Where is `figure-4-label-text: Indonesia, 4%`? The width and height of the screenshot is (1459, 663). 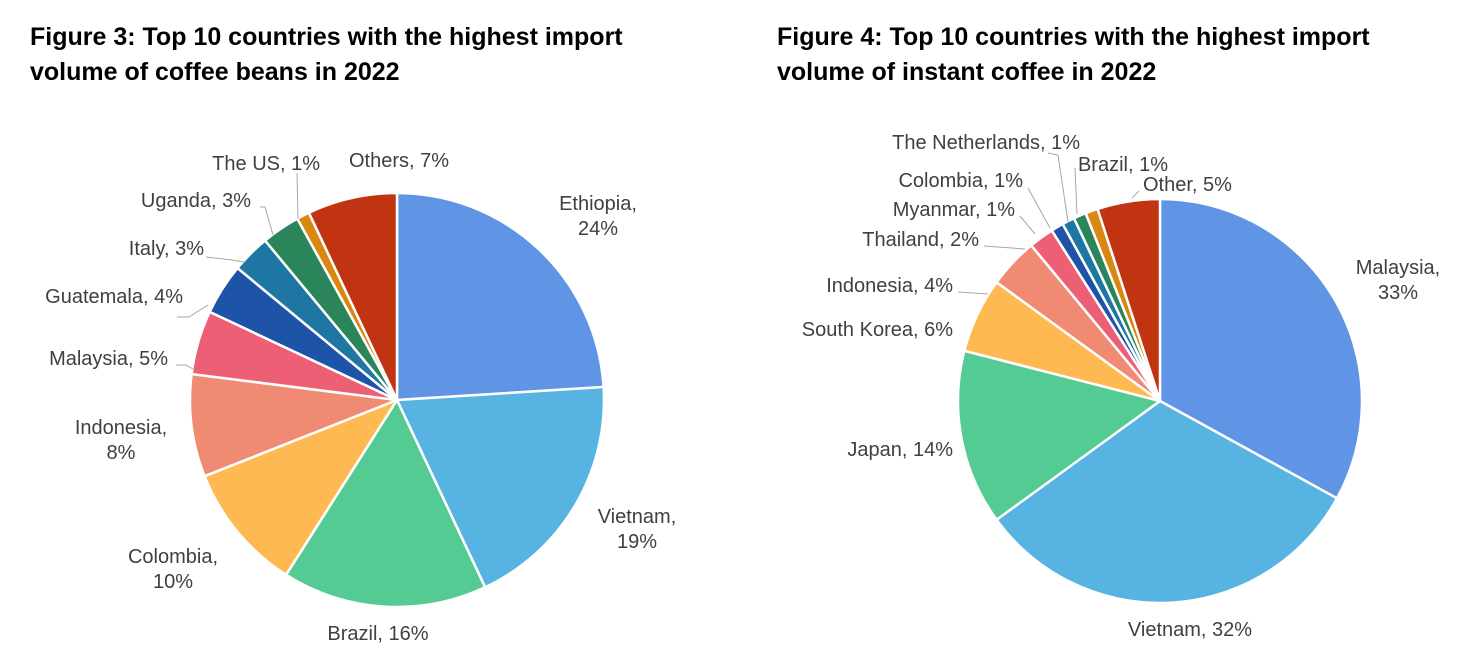
figure-4-label-text: Indonesia, 4% is located at coordinates (889, 286).